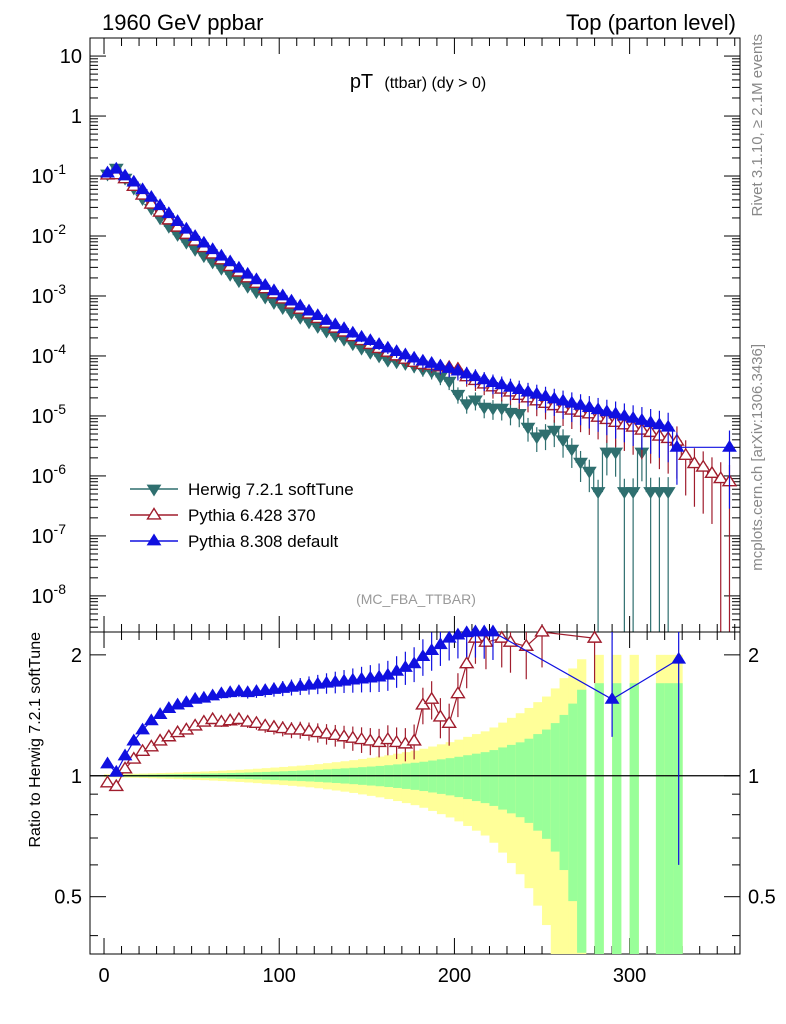 This screenshot has width=786, height=1024. What do you see at coordinates (76, 777) in the screenshot?
I see `ratio-y-tick-label: 1` at bounding box center [76, 777].